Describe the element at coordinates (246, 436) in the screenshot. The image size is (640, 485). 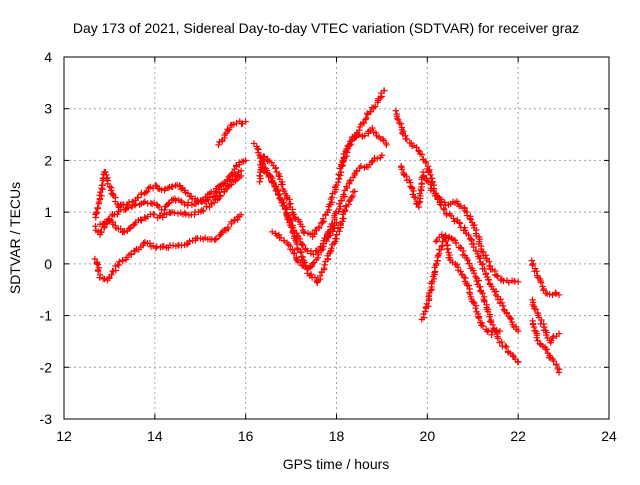
I see `x-tick-label: 16` at that location.